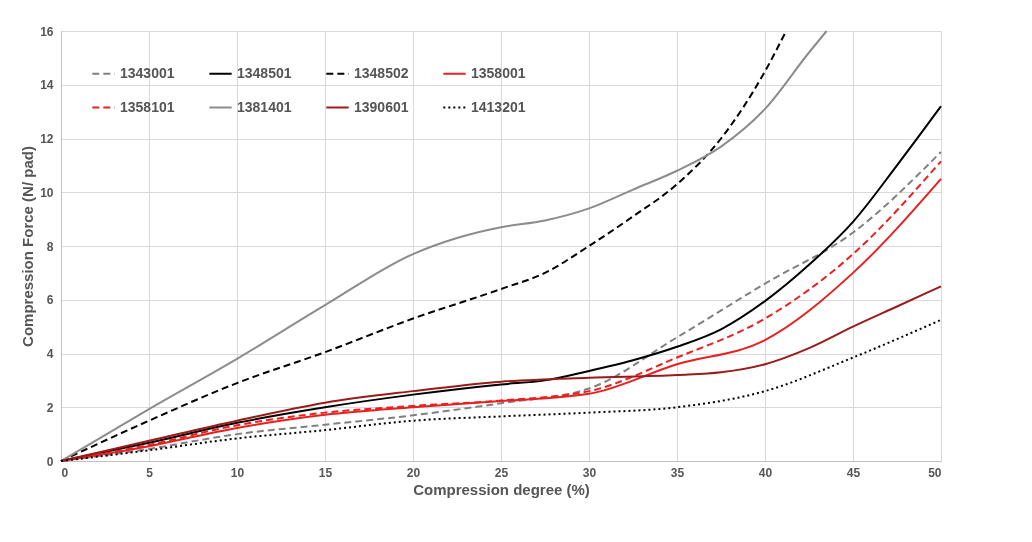 Image resolution: width=1032 pixels, height=542 pixels. What do you see at coordinates (47, 31) in the screenshot?
I see `y-tick-label: 16` at bounding box center [47, 31].